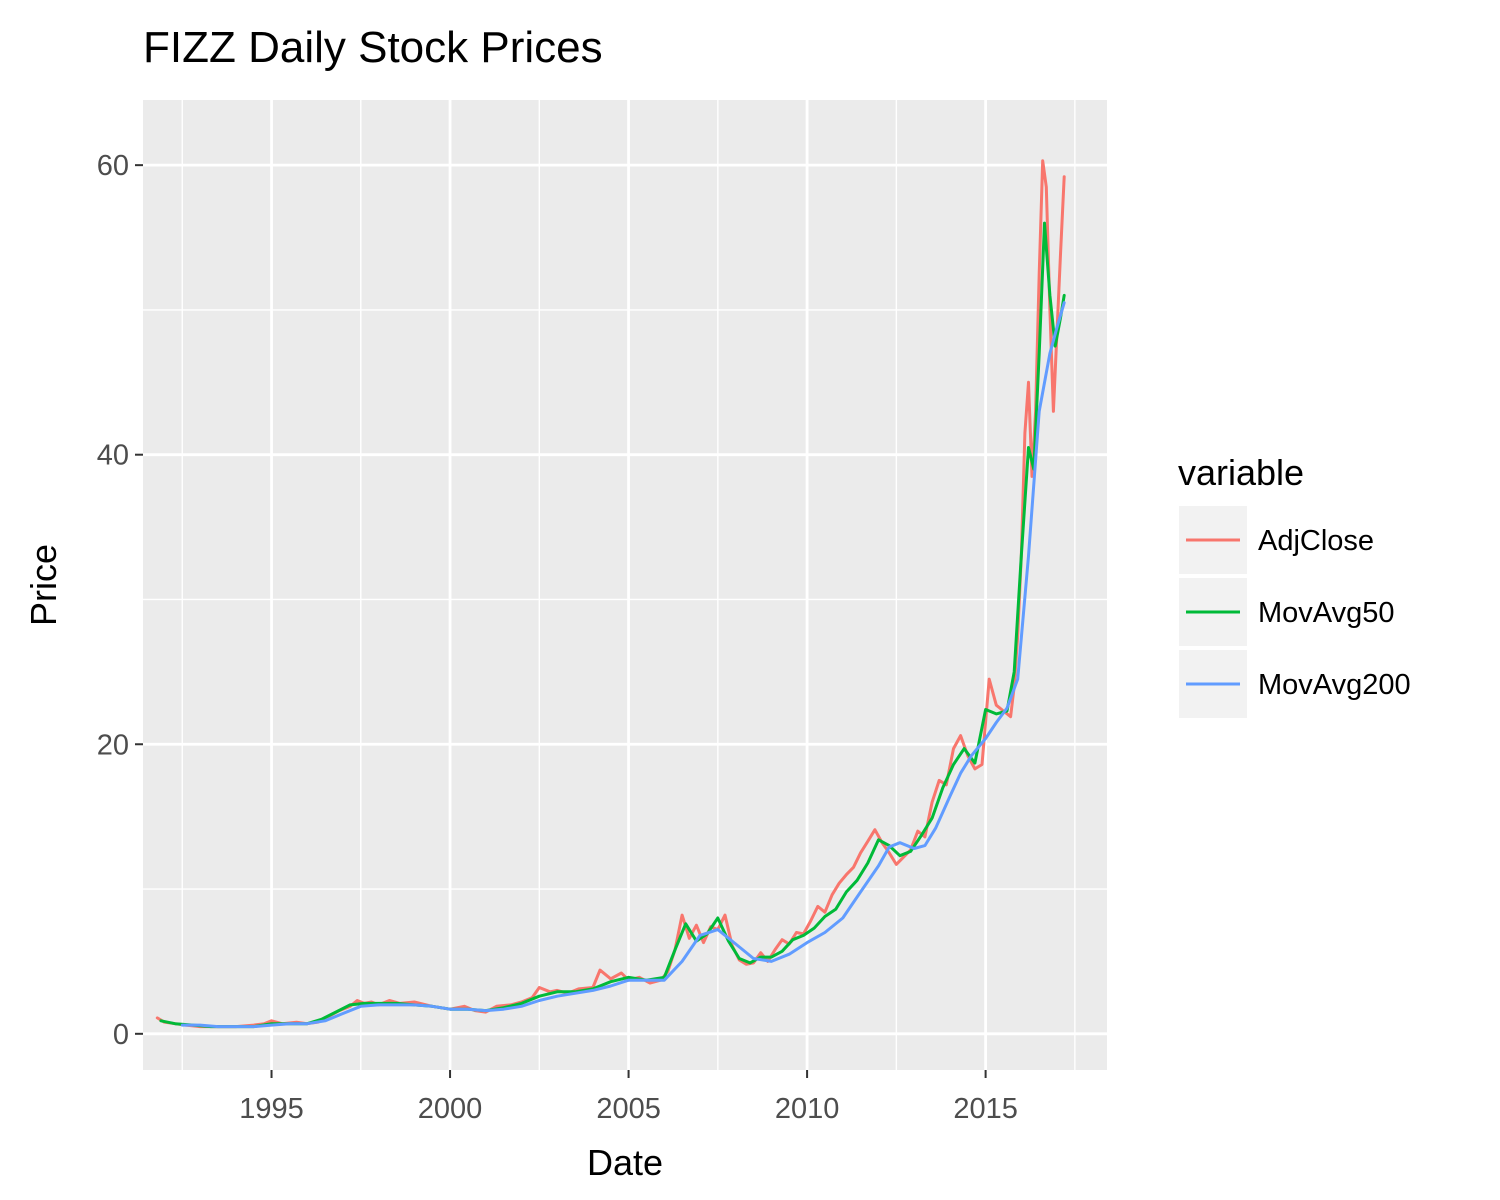  What do you see at coordinates (113, 166) in the screenshot?
I see `y-tick-label: 60` at bounding box center [113, 166].